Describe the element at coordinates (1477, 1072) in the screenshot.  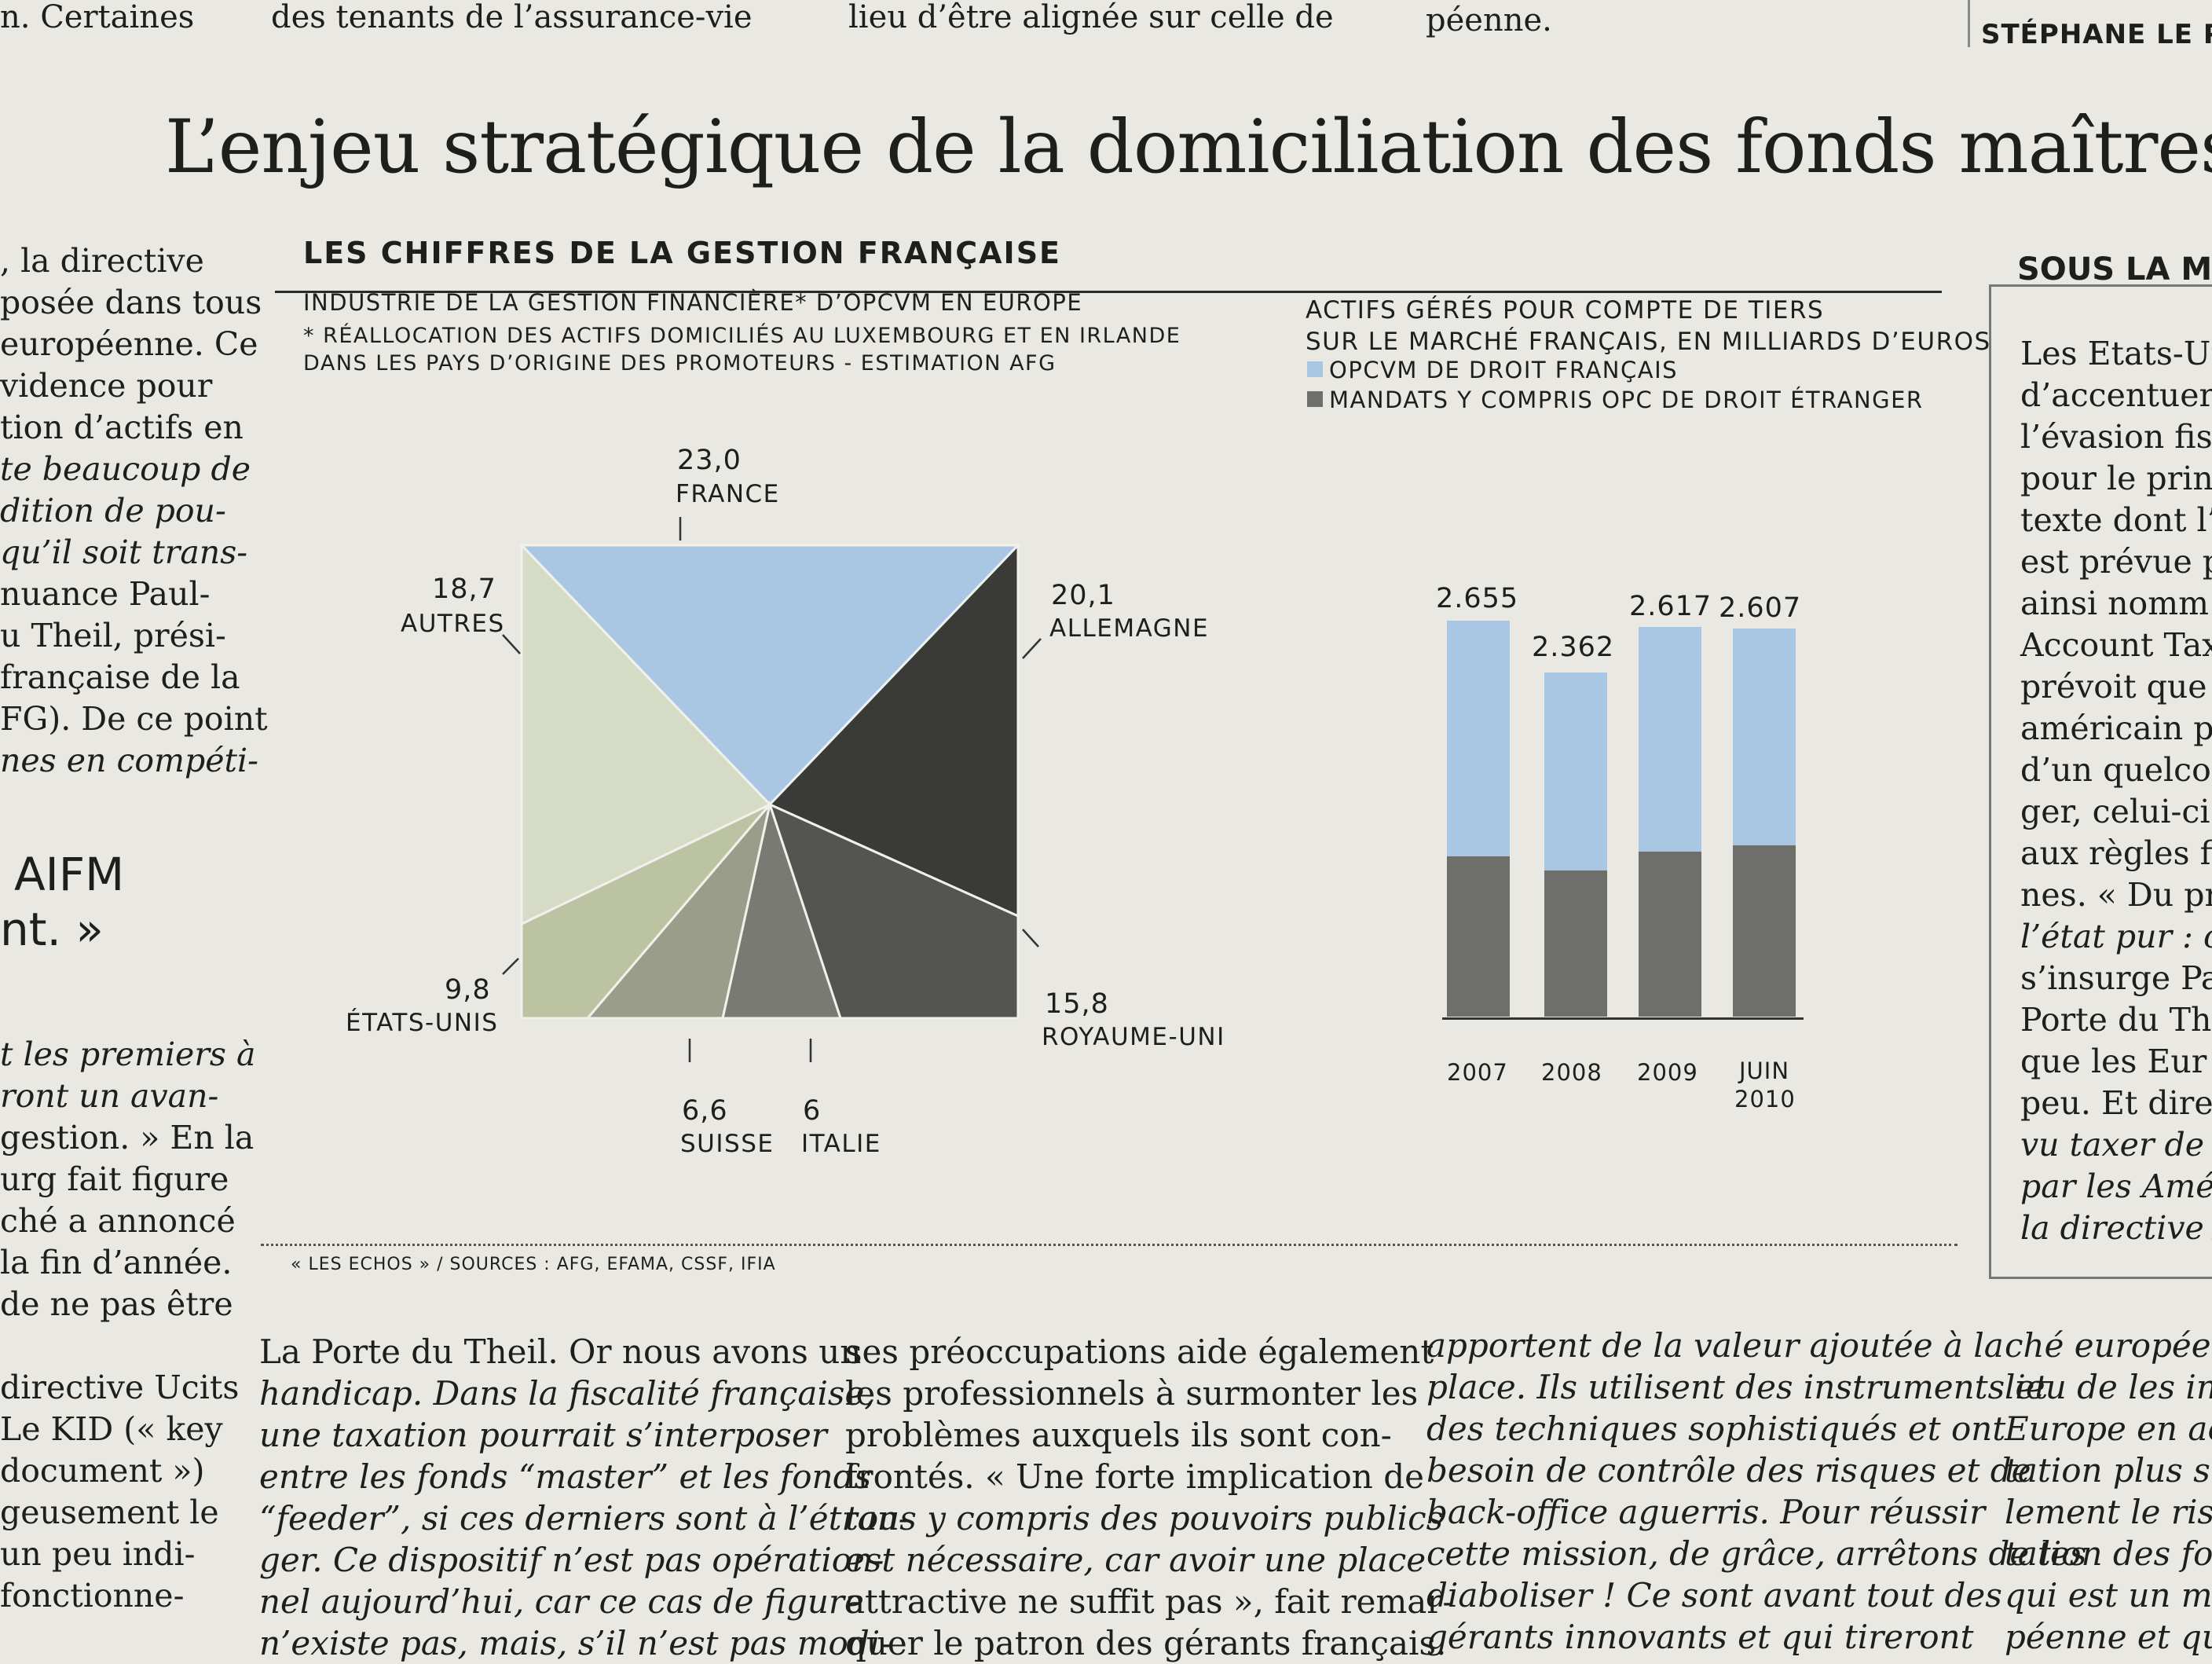
I see `bar-x-2007: 2007` at that location.